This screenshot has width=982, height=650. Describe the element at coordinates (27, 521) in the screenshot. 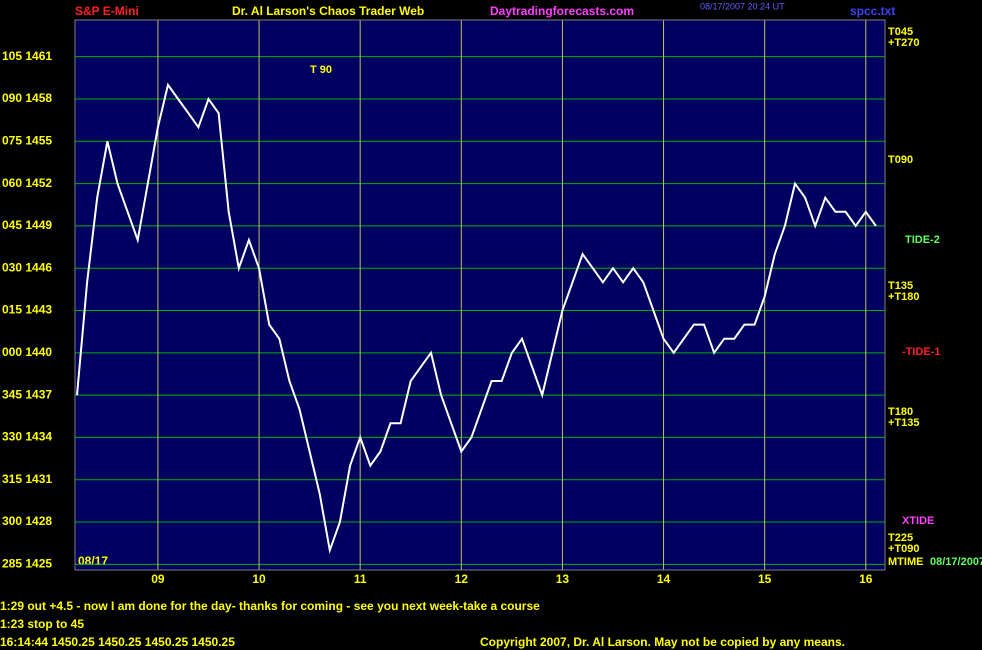

I see `y-tick-label: 300 1428` at that location.